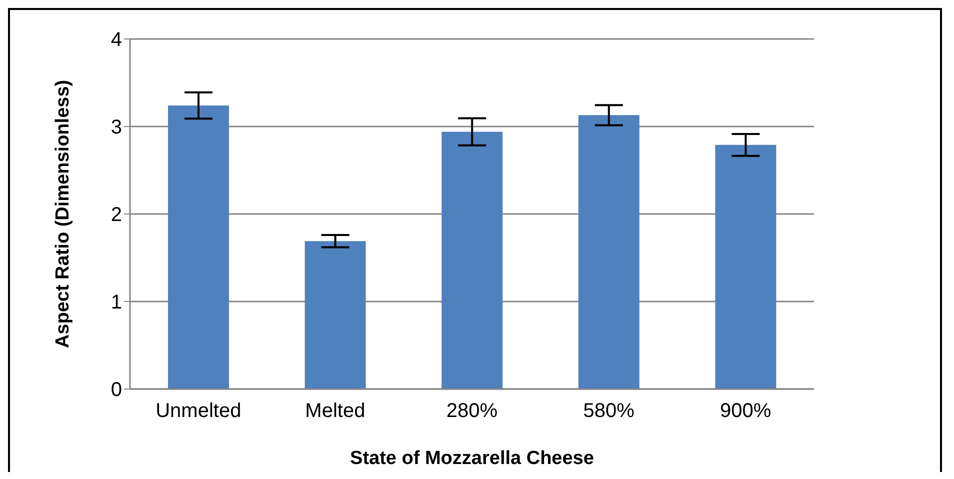 The width and height of the screenshot is (954, 479). What do you see at coordinates (63, 214) in the screenshot?
I see `y-axis-title: Aspect Ratio (Dimensionless)` at bounding box center [63, 214].